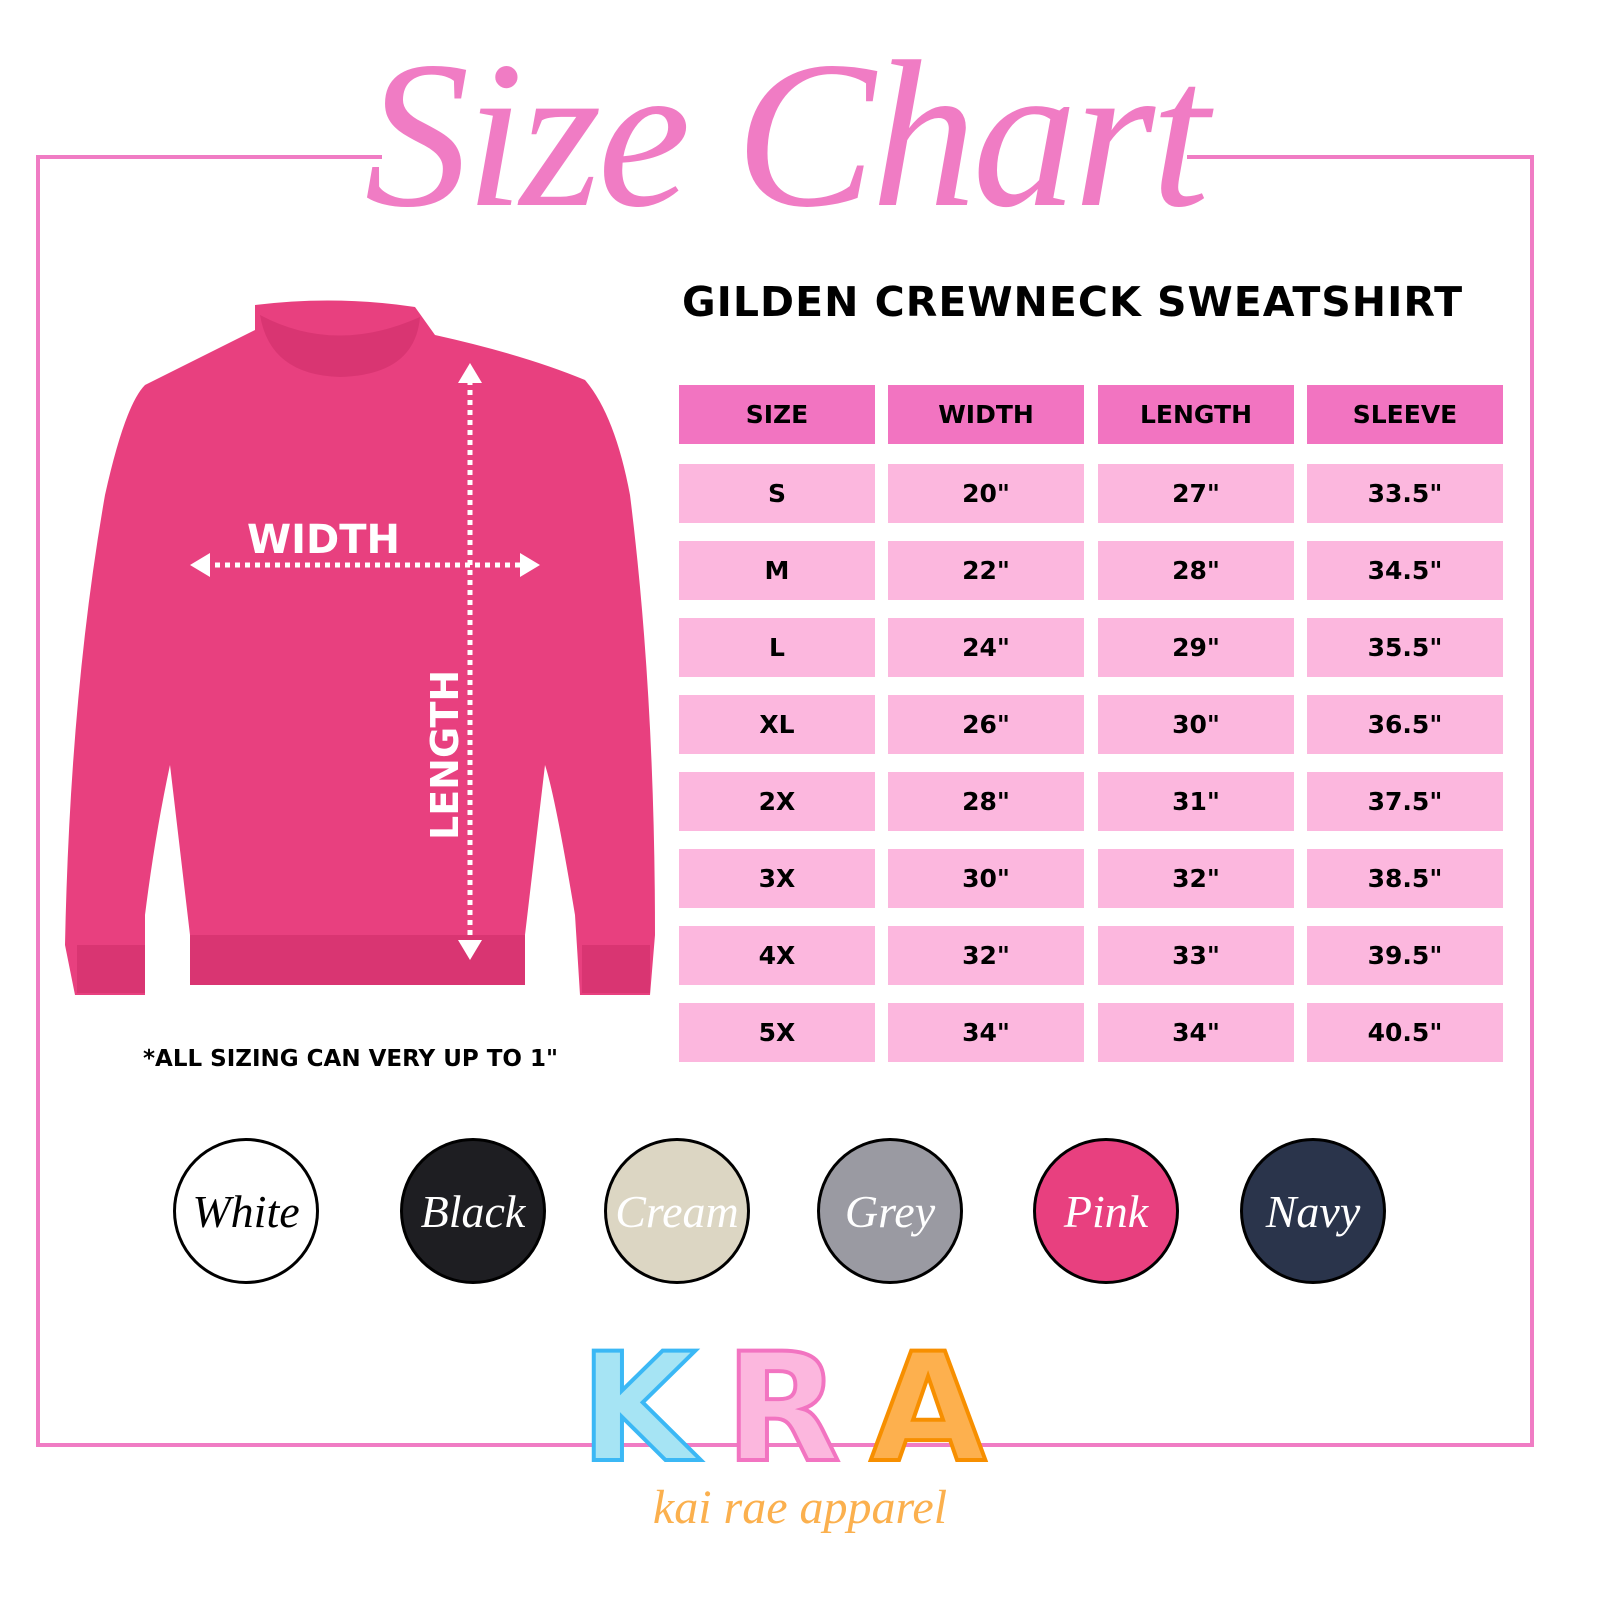  I want to click on cell-size: 3X, so click(777, 878).